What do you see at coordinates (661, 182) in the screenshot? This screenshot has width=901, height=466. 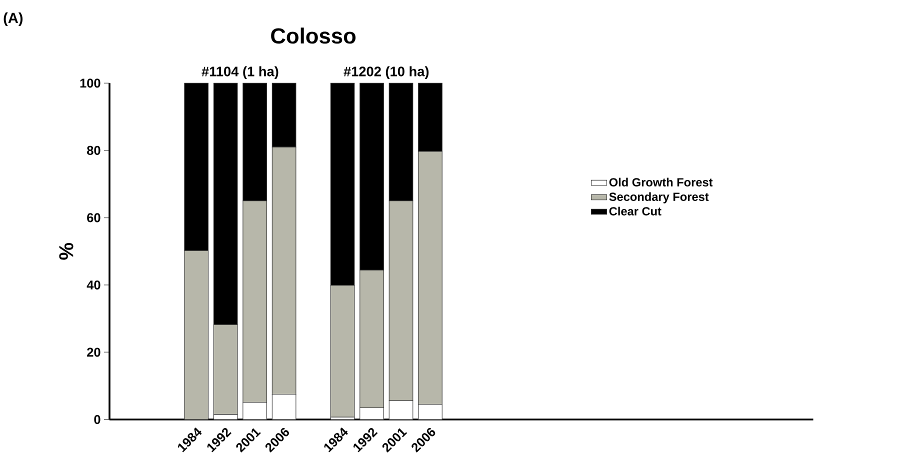 I see `legend-label: Old Growth Forest` at bounding box center [661, 182].